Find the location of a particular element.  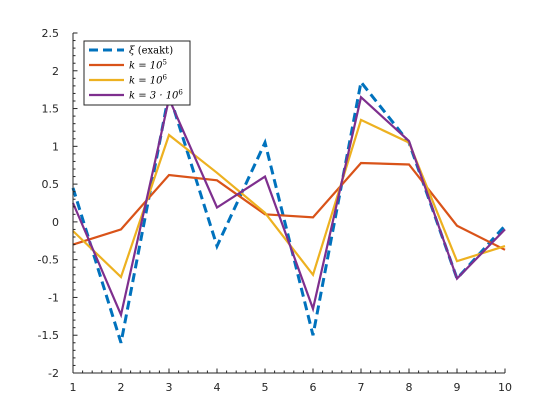

x-tick-label: 5 is located at coordinates (265, 387).